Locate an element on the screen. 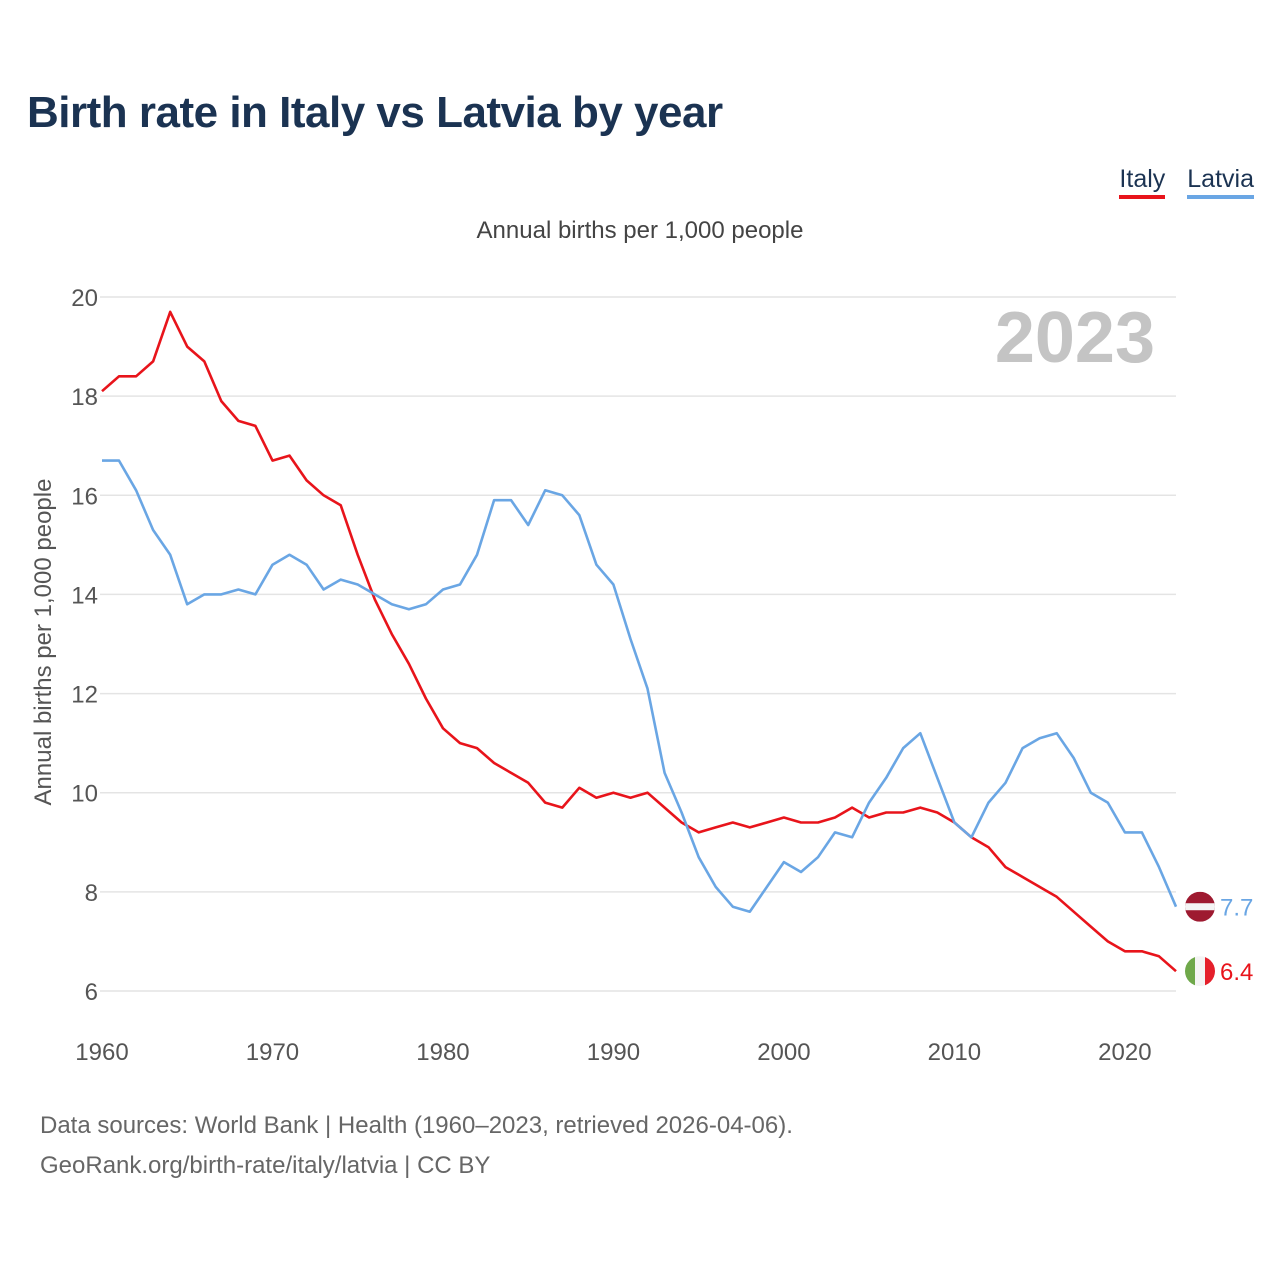 This screenshot has width=1280, height=1280. x-tick-label: 2010 is located at coordinates (954, 1052).